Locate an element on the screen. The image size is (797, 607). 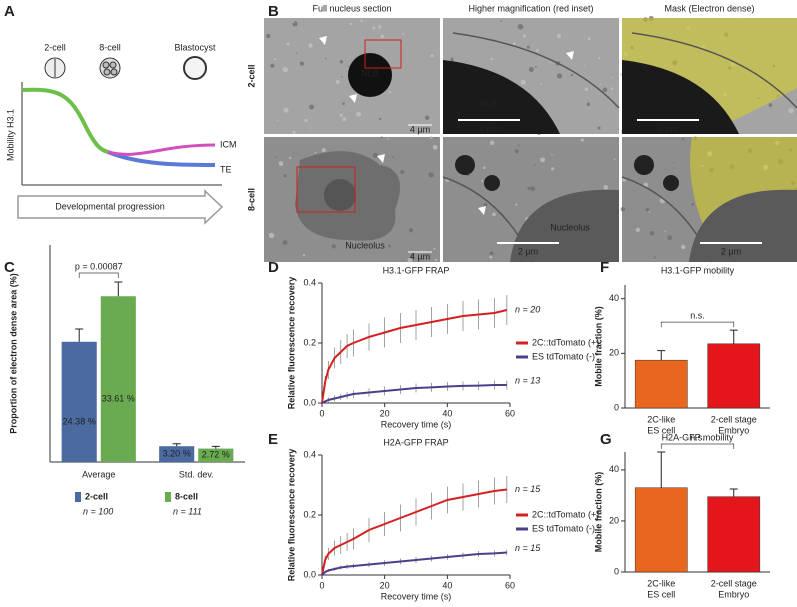
value-label: 3.20 % is located at coordinates (177, 453).